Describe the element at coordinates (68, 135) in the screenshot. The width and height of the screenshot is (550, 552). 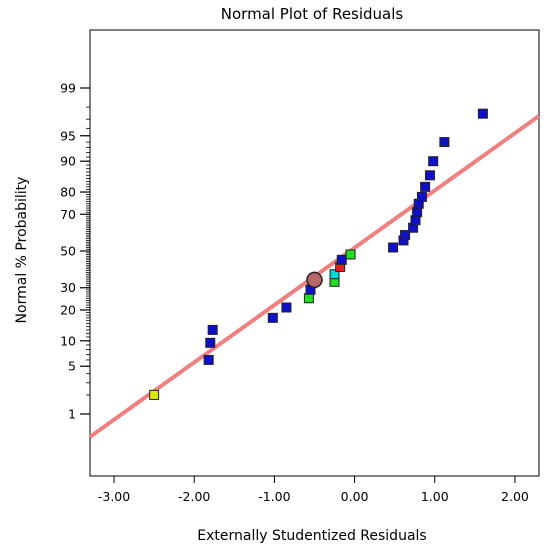
I see `y-tick-label: 95` at that location.